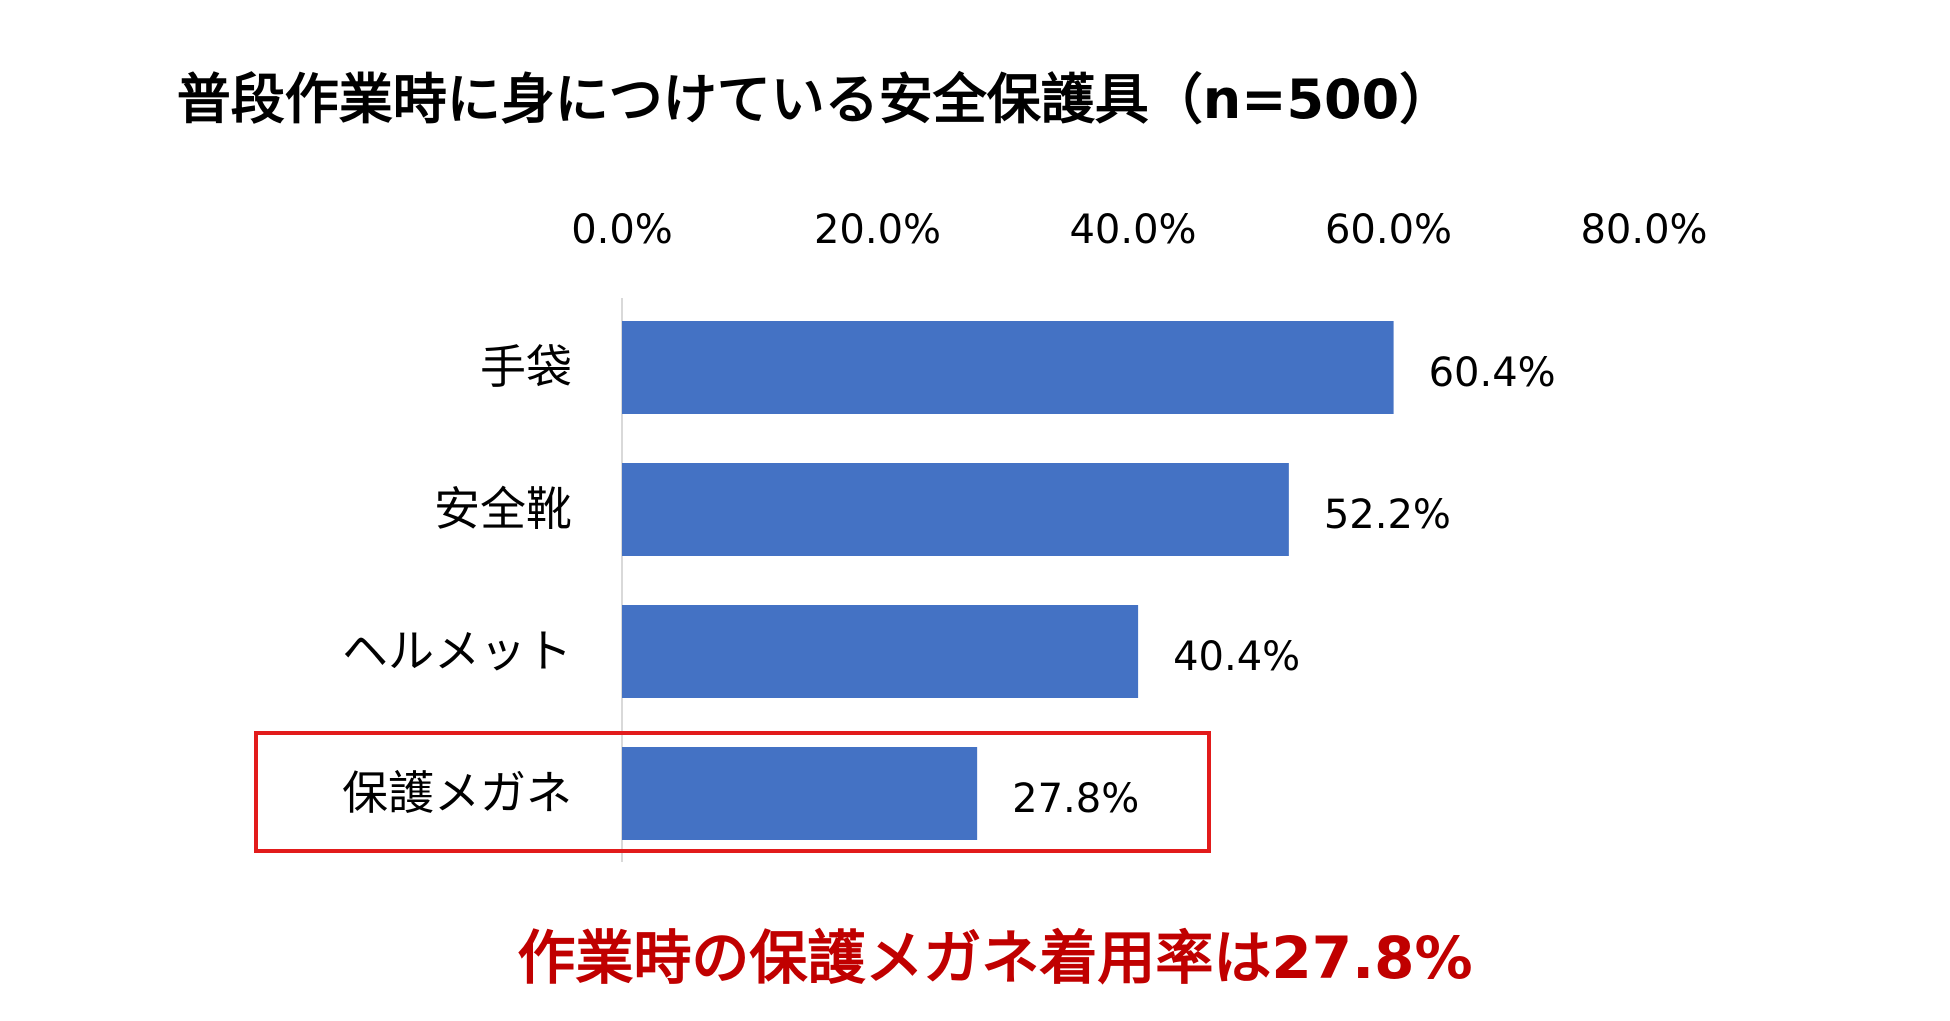 The height and width of the screenshot is (1021, 1950). What do you see at coordinates (1132, 230) in the screenshot?
I see `x-tick-label: 40.0%` at bounding box center [1132, 230].